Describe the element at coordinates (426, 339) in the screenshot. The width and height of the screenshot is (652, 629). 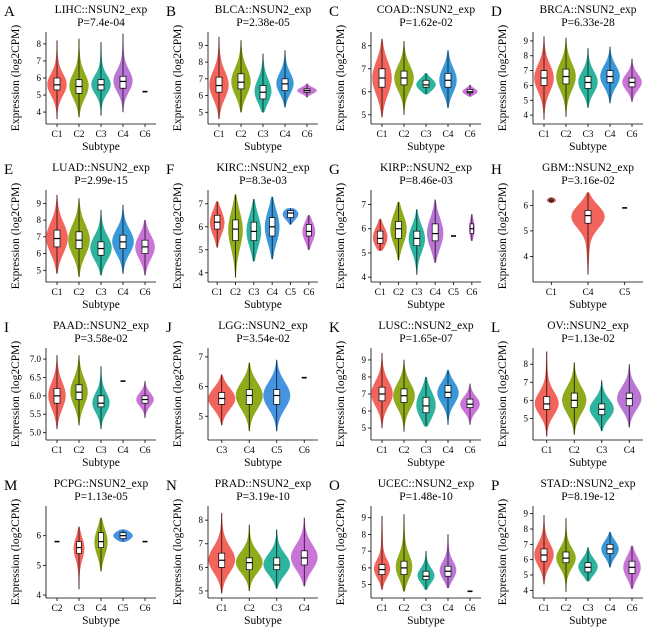
I see `panel-pvalue: P=1.65e-07` at that location.